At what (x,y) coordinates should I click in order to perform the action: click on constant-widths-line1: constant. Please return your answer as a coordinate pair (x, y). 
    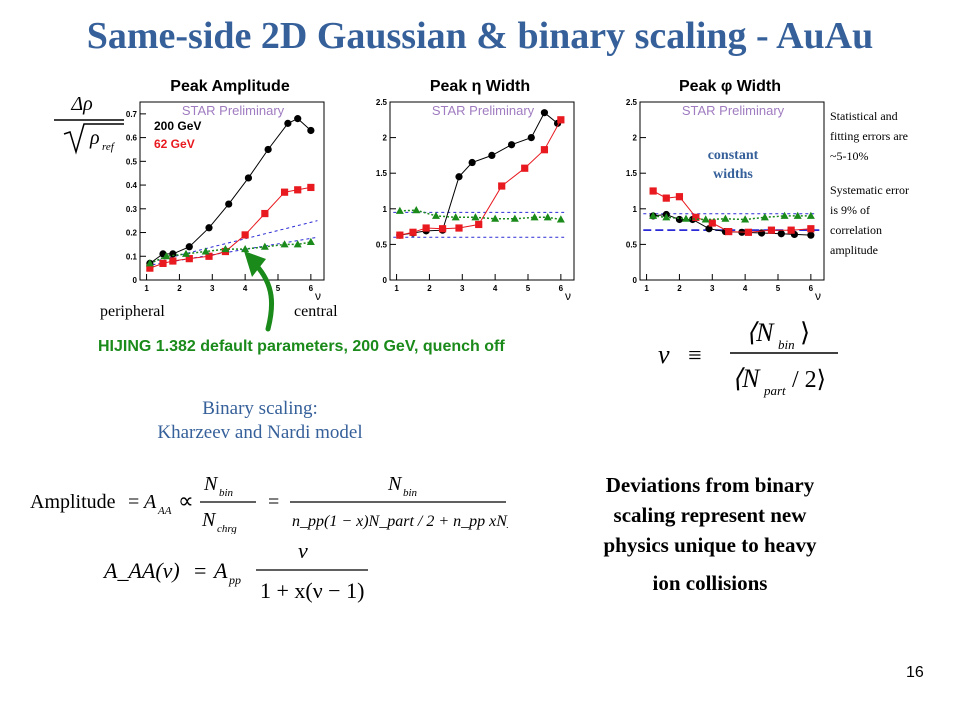
    Looking at the image, I should click on (733, 155).